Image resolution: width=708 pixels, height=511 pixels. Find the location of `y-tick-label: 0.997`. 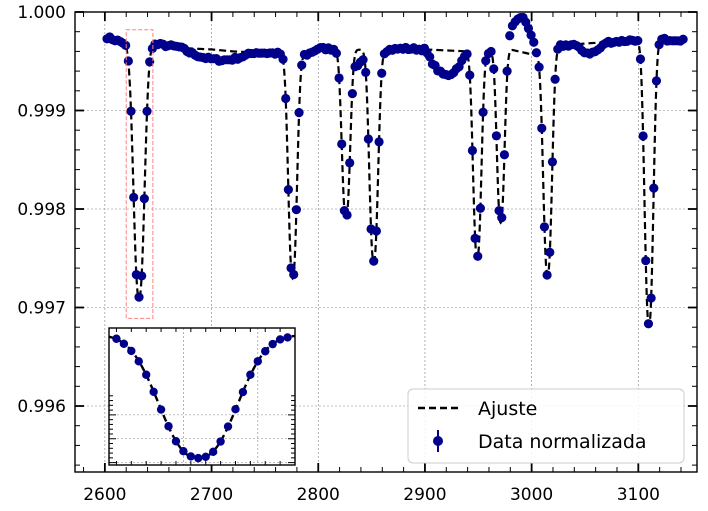

y-tick-label: 0.997 is located at coordinates (41, 309).